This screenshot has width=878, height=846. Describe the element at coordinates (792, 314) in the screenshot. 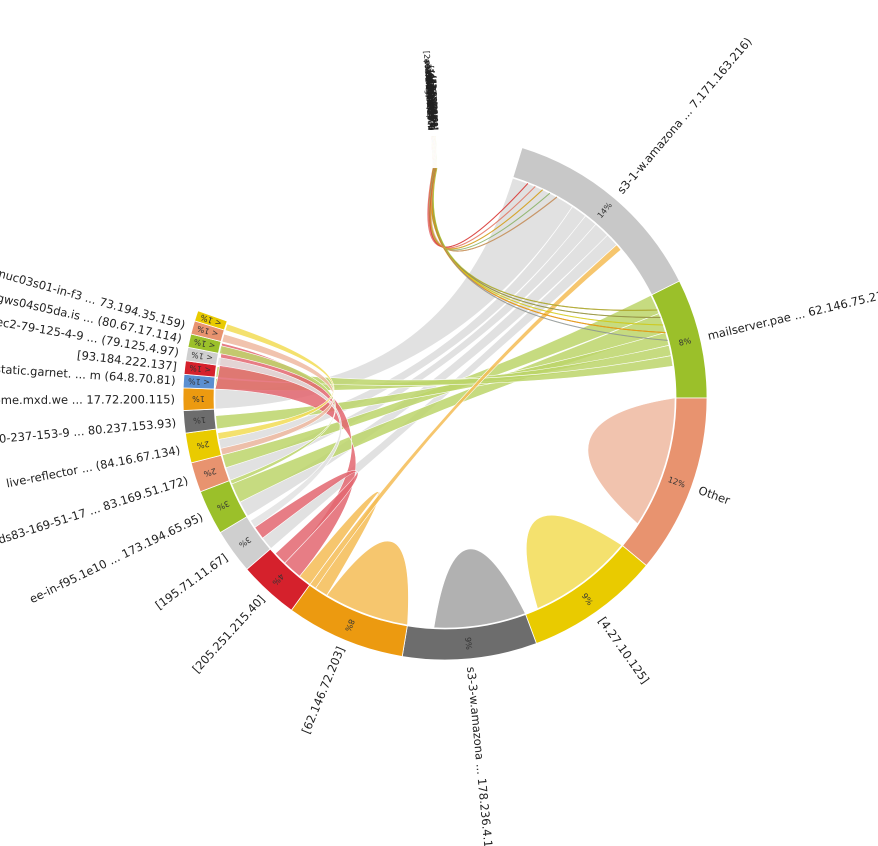

I see `segment-label: mailserver.pae ... 62.146.75.210)` at that location.